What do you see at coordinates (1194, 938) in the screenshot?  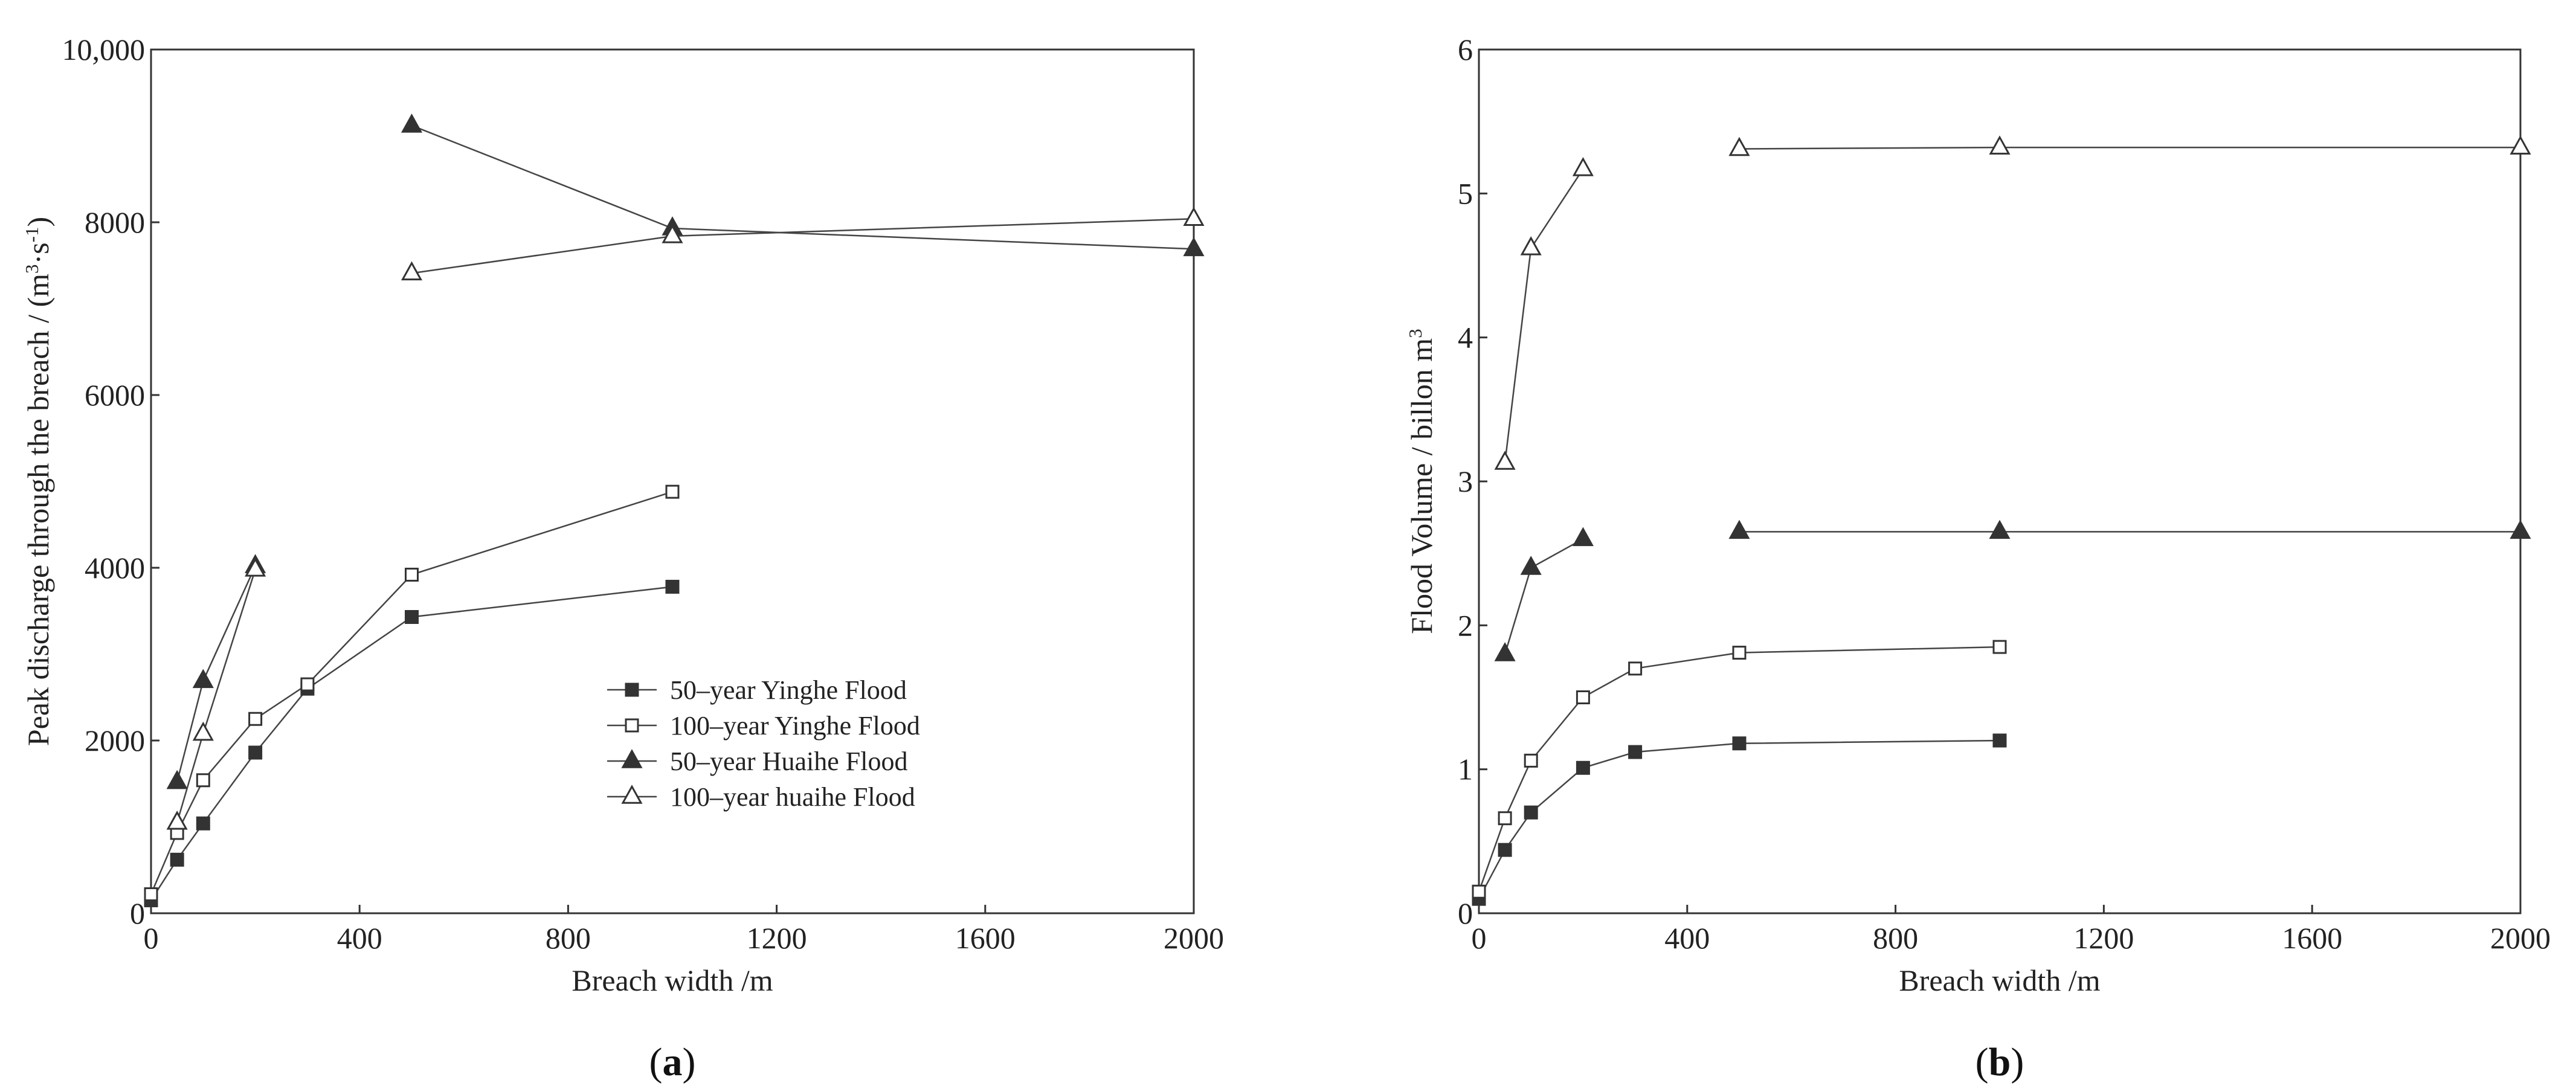 I see `panel-a-x-tick-label: 2000` at bounding box center [1194, 938].